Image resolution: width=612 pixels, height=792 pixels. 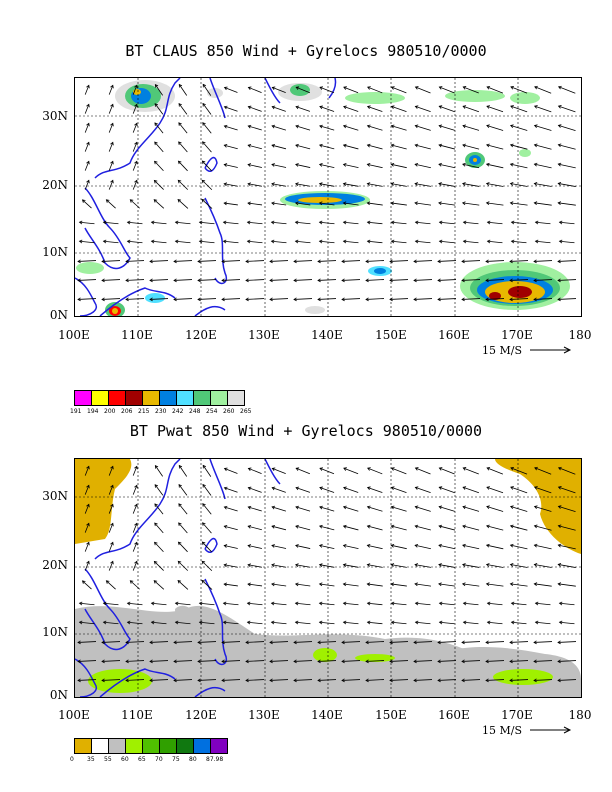 What do you see at coordinates (110, 411) in the screenshot?
I see `colorbar-tick-label: 200` at bounding box center [110, 411].